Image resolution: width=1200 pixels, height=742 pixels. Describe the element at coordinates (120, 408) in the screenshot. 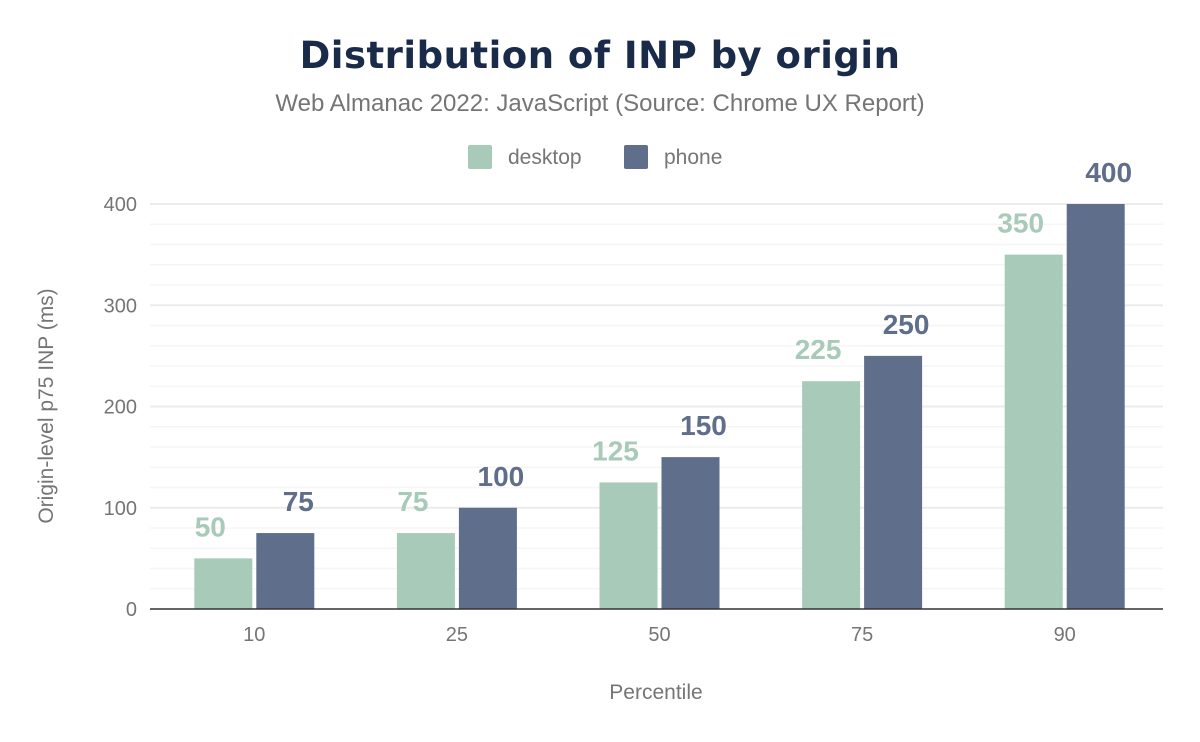

I see `y-tick-label: 200` at that location.